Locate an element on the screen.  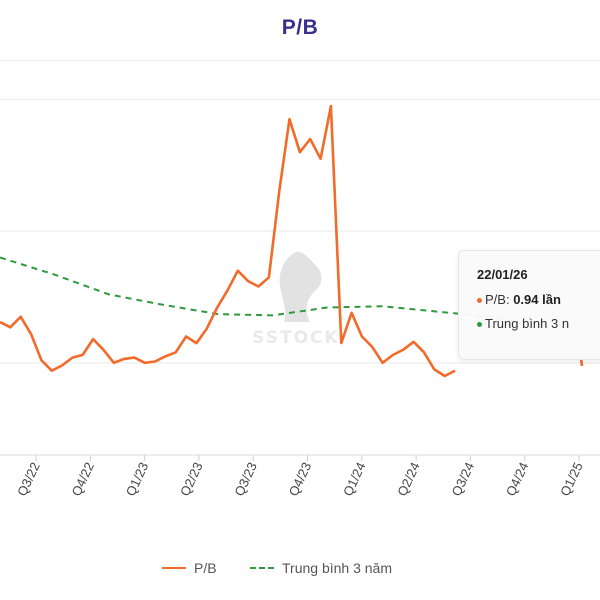
watermark: SSTOCK is located at coordinates (295, 299).